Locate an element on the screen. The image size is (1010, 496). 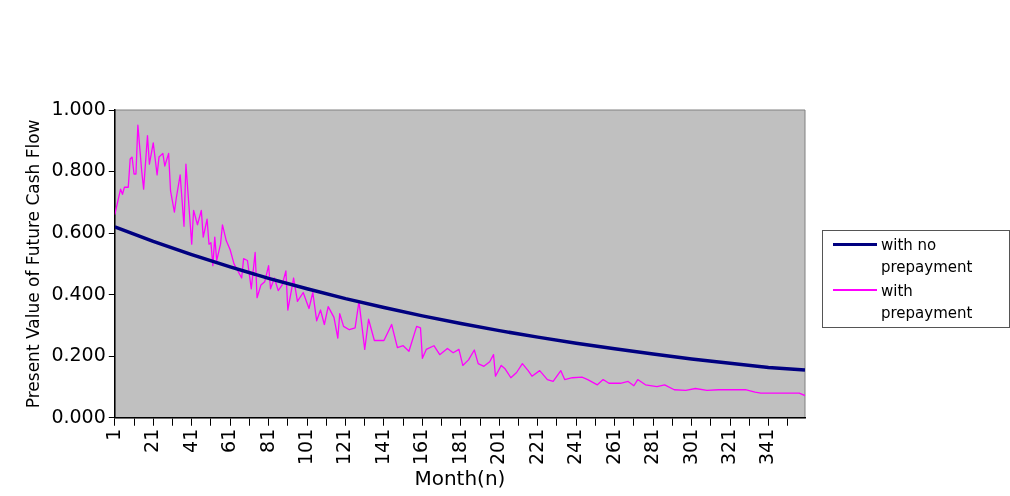
x-tick-label: 61 is located at coordinates (228, 440).